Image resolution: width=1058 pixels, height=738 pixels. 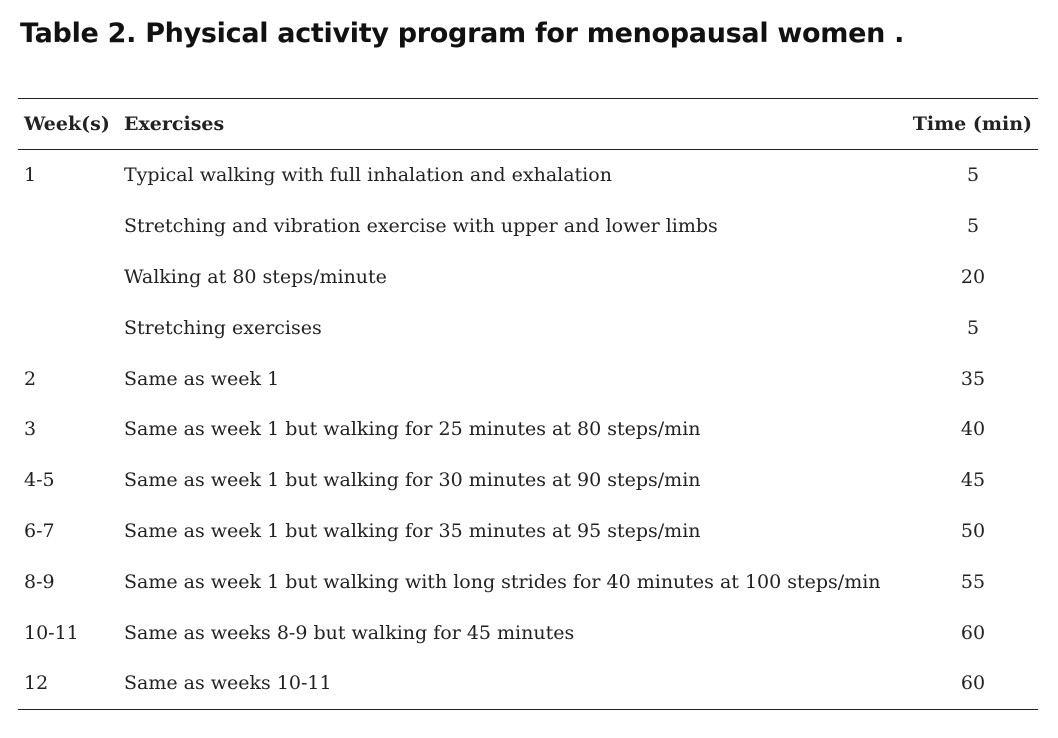 I want to click on cell-week: 10-11, so click(x=51, y=632).